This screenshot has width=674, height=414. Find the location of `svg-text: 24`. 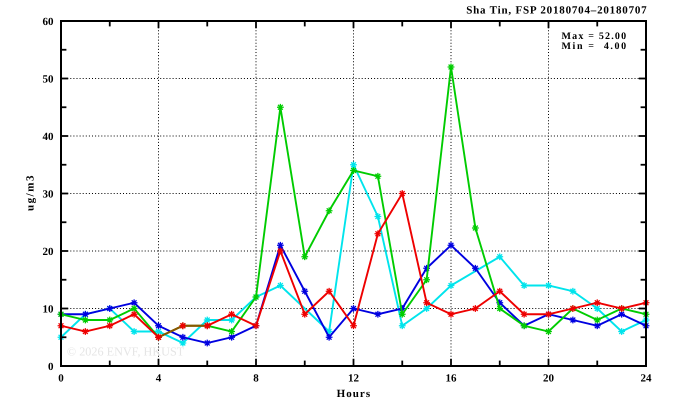

svg-text: 24 is located at coordinates (647, 379).